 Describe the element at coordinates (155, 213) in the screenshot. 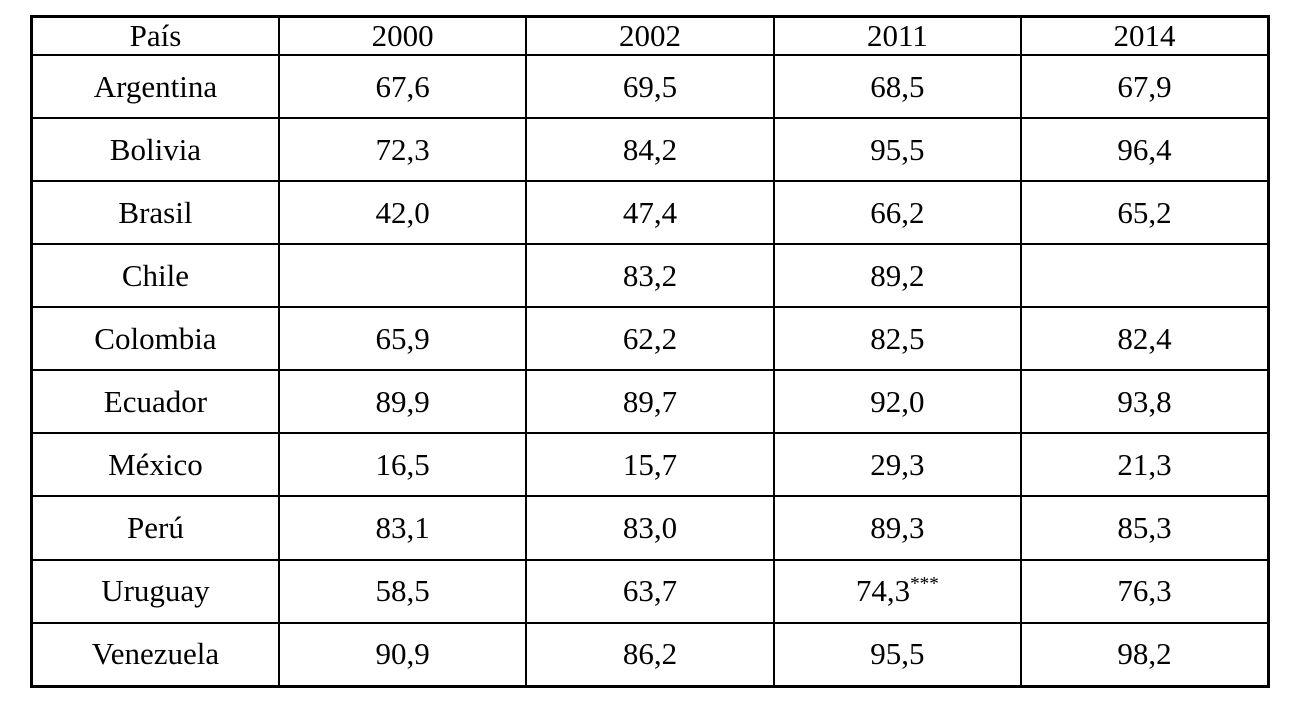

I see `country-cell: Brasil` at that location.